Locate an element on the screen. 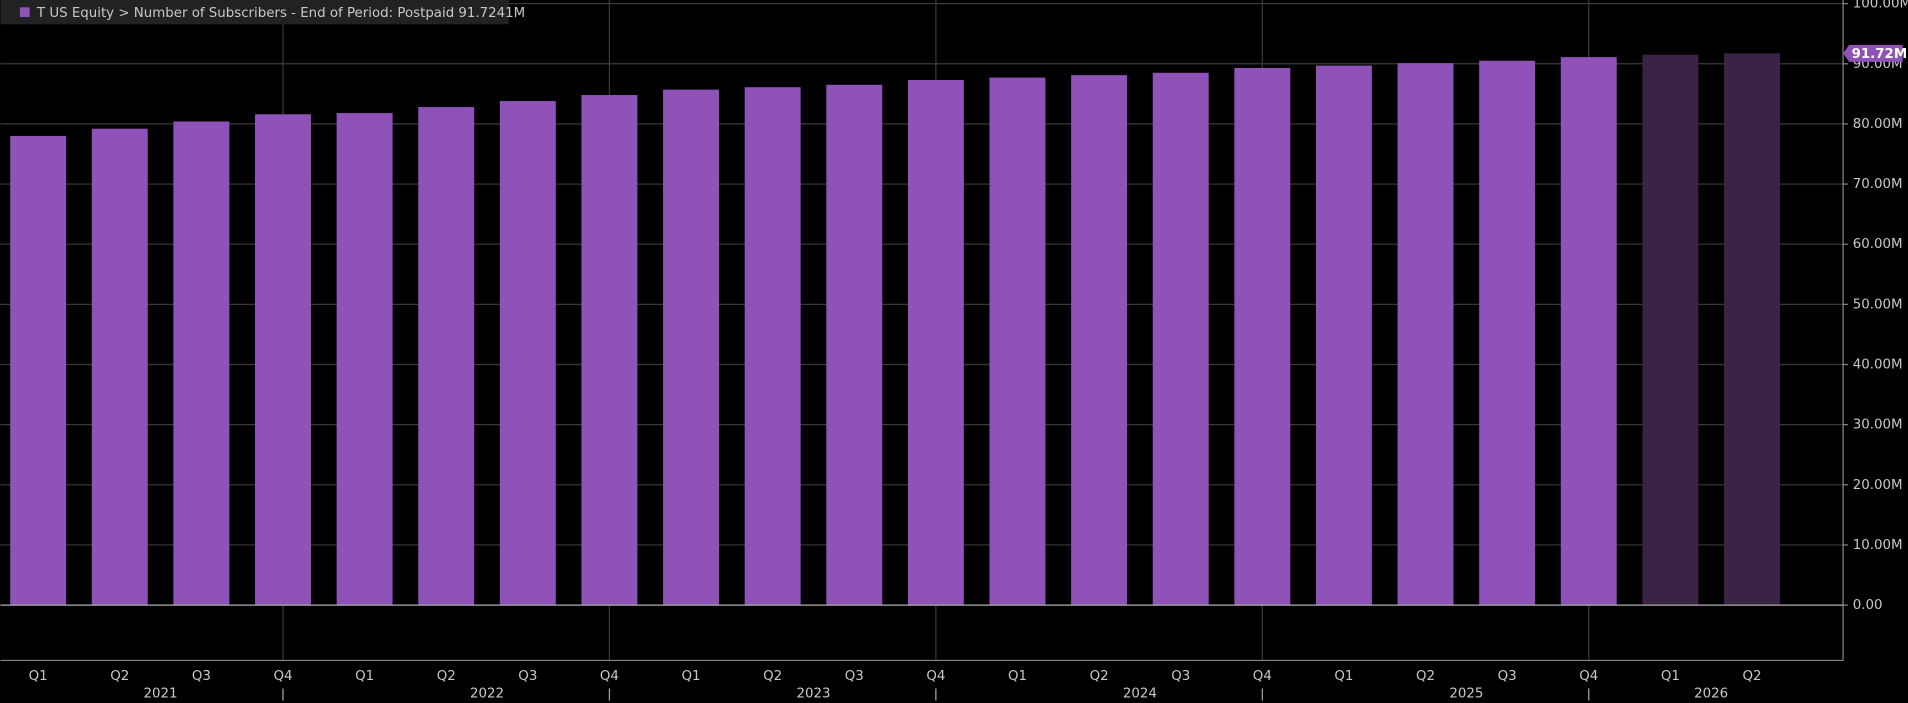  y-tick-label: 40.00M is located at coordinates (1878, 365).